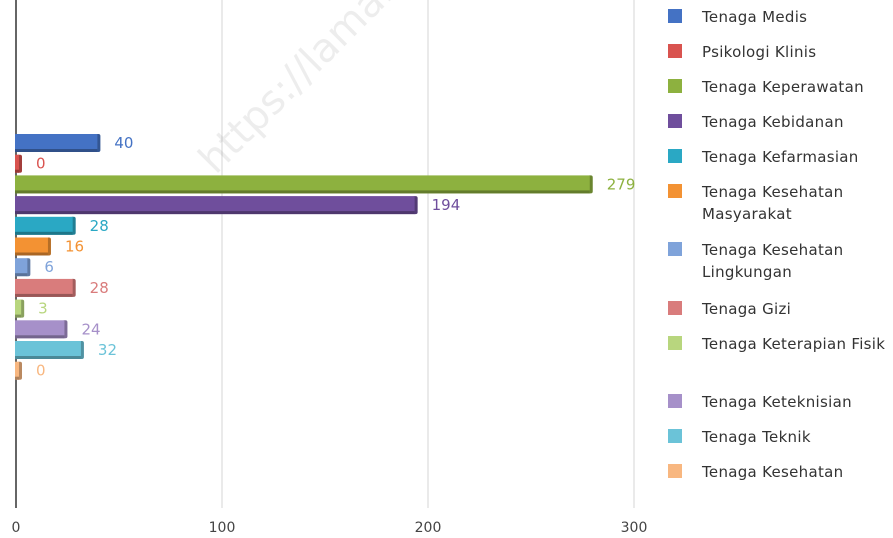 The width and height of the screenshot is (893, 538). I want to click on bar-value-label: 3, so click(43, 309).